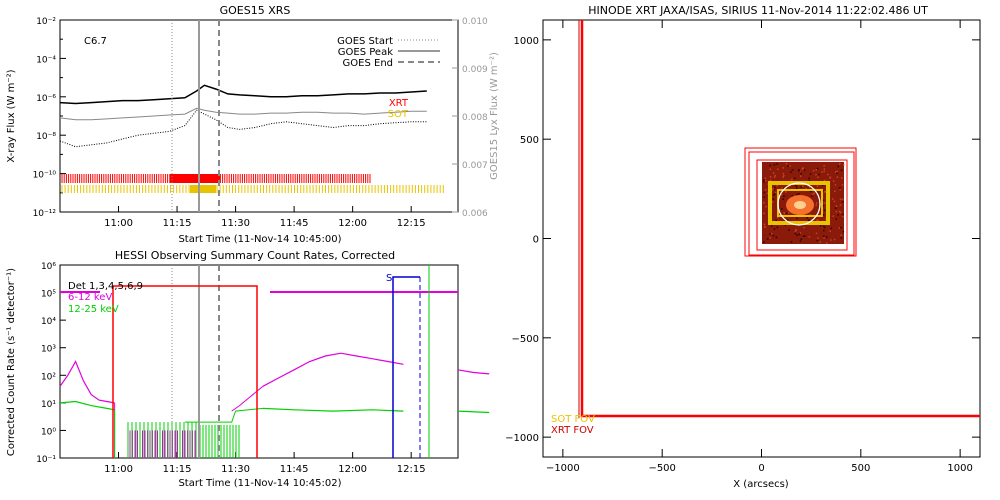 Image resolution: width=1000 pixels, height=500 pixels. Describe the element at coordinates (265, 217) in the screenshot. I see `goes-x-axis: 11:00 11:15 11:30 11:45 12:00 12:15` at that location.